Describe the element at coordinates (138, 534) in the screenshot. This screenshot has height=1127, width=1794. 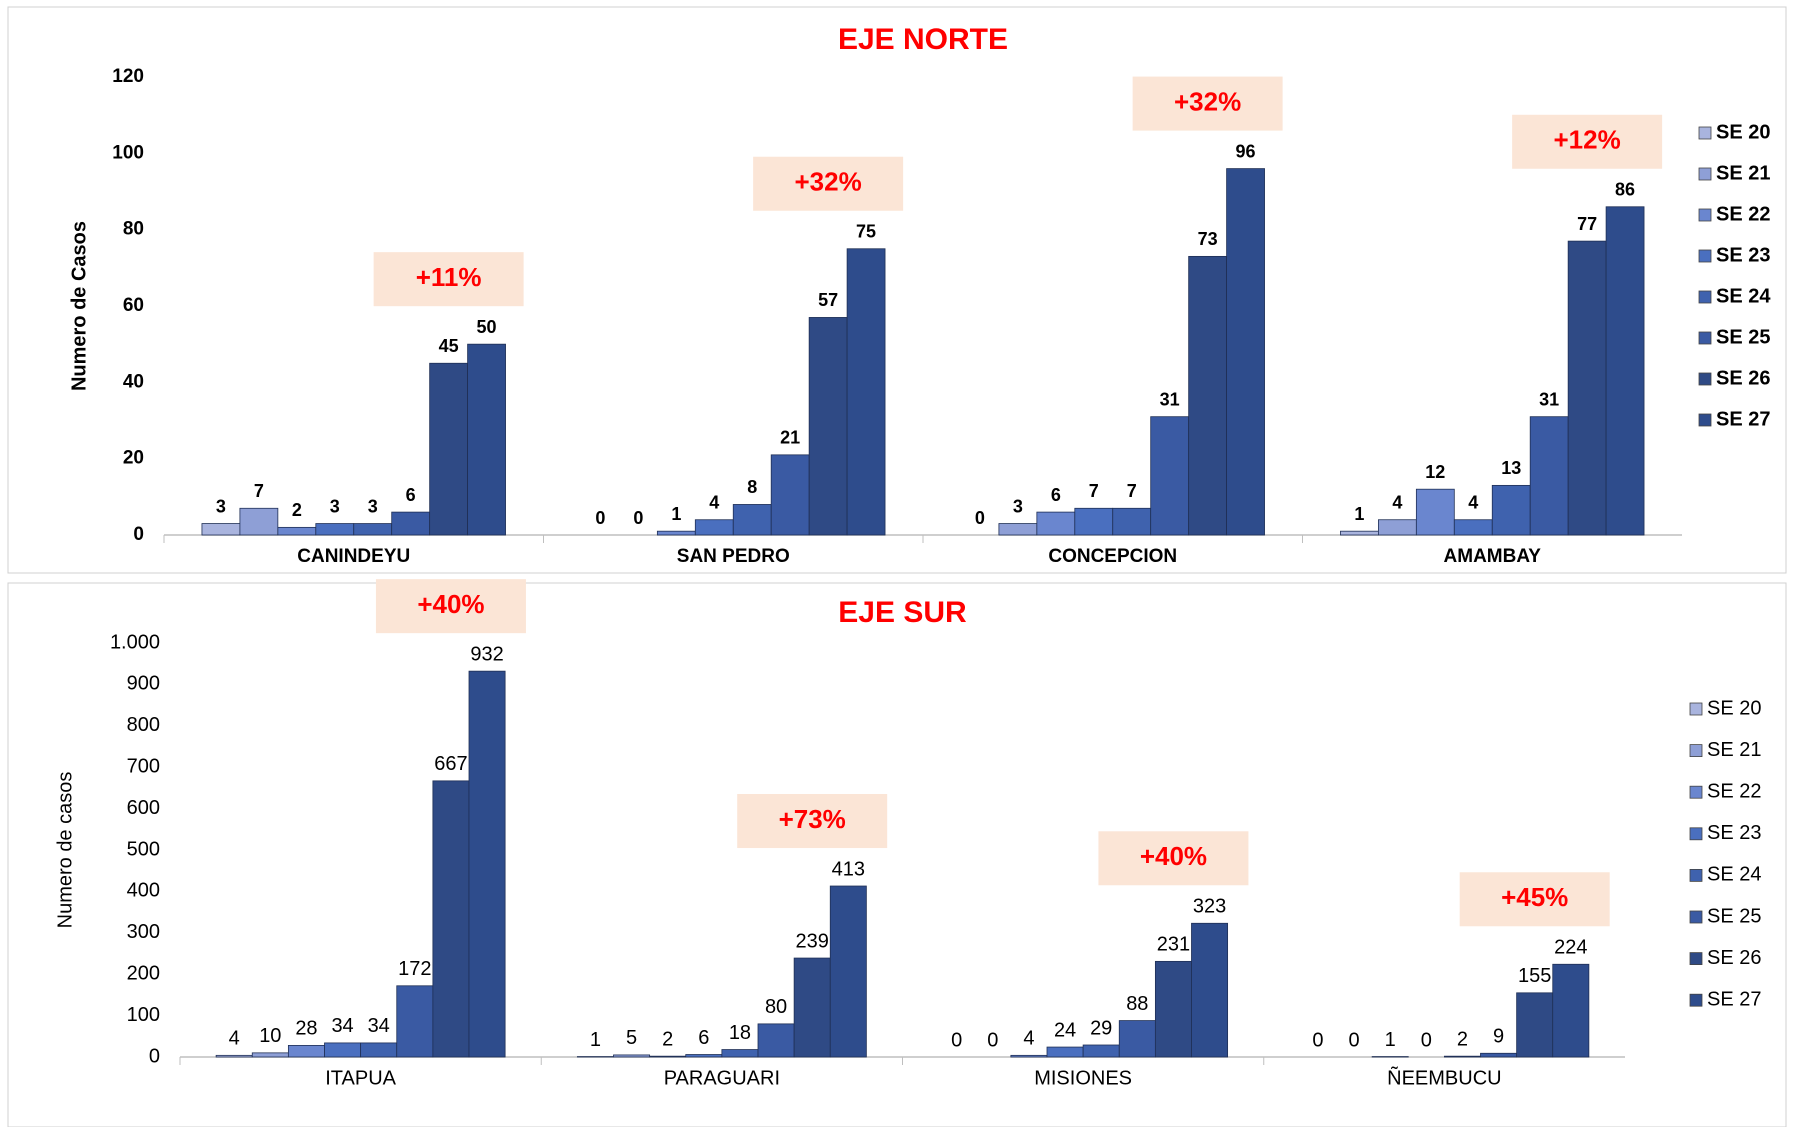
I see `y-tick-label: 0` at that location.